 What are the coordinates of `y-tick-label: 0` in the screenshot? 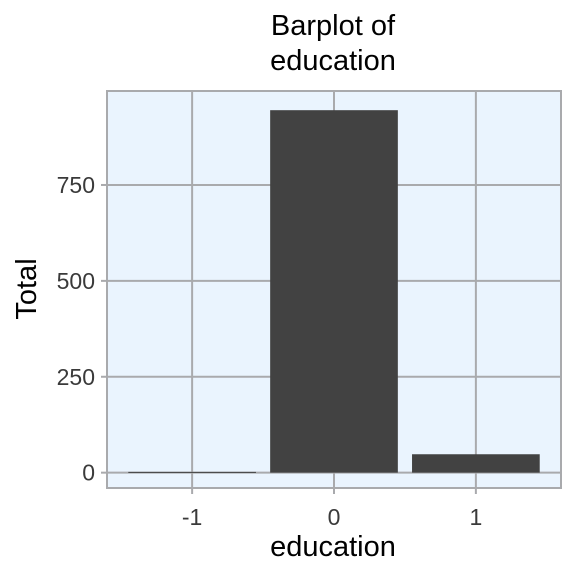 It's located at (88, 473).